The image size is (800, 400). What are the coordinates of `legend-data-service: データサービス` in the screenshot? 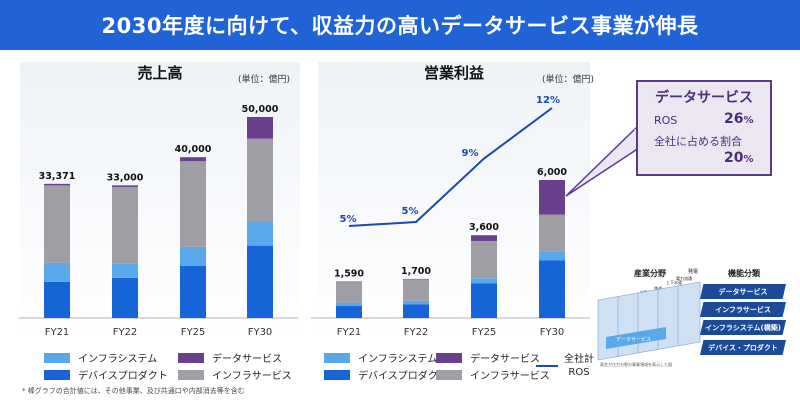 It's located at (230, 357).